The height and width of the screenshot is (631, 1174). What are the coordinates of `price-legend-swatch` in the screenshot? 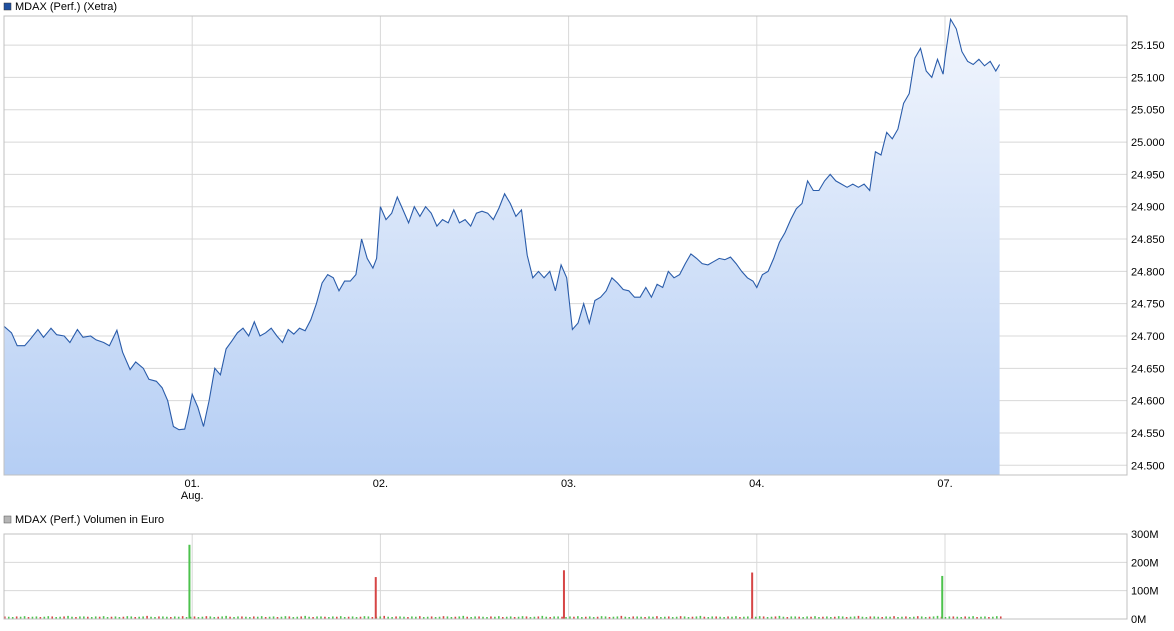 It's located at (7, 6).